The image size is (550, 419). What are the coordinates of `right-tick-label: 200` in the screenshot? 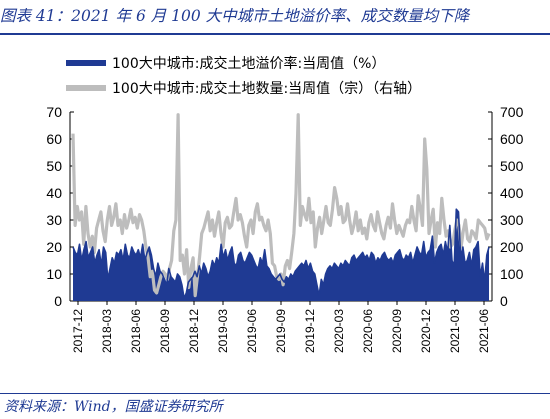 It's located at (512, 247).